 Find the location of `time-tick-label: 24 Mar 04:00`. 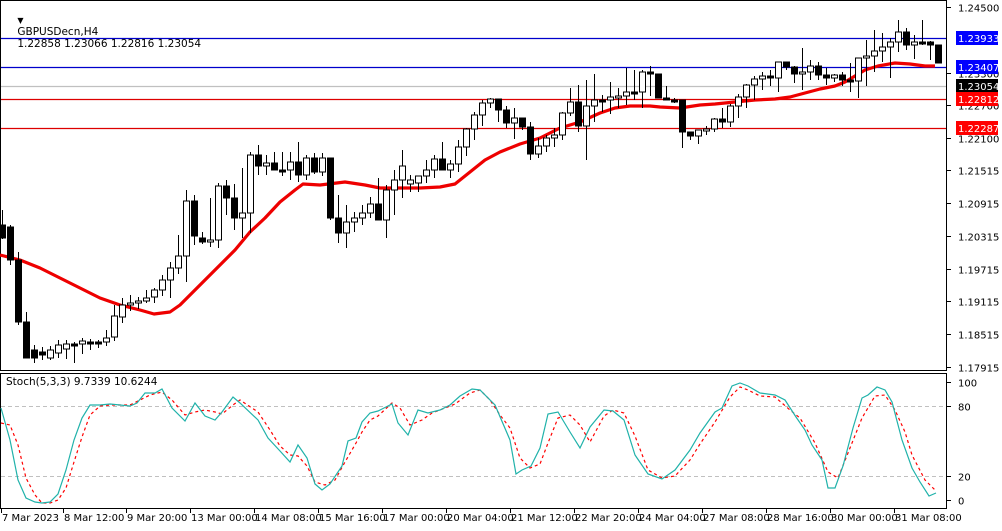

time-tick-label: 24 Mar 04:00 is located at coordinates (672, 518).